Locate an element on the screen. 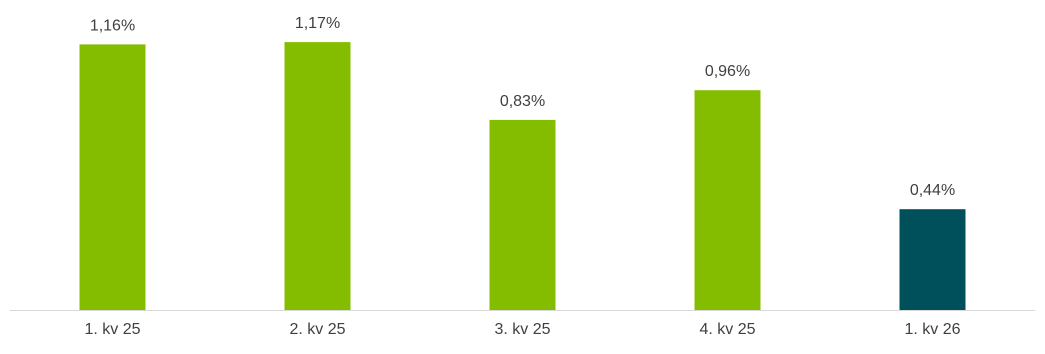  x-tick-label-3: 3. kv 25 is located at coordinates (522, 329).